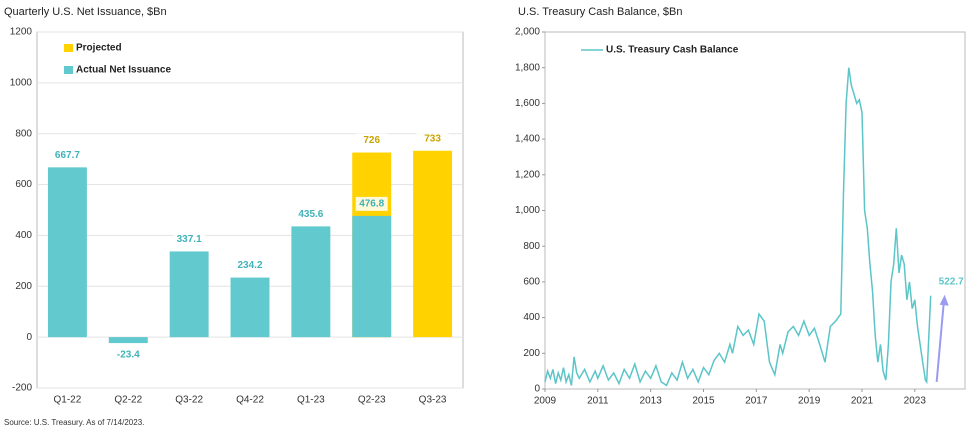  Describe the element at coordinates (527, 139) in the screenshot. I see `y-tick-label: 1,400` at that location.